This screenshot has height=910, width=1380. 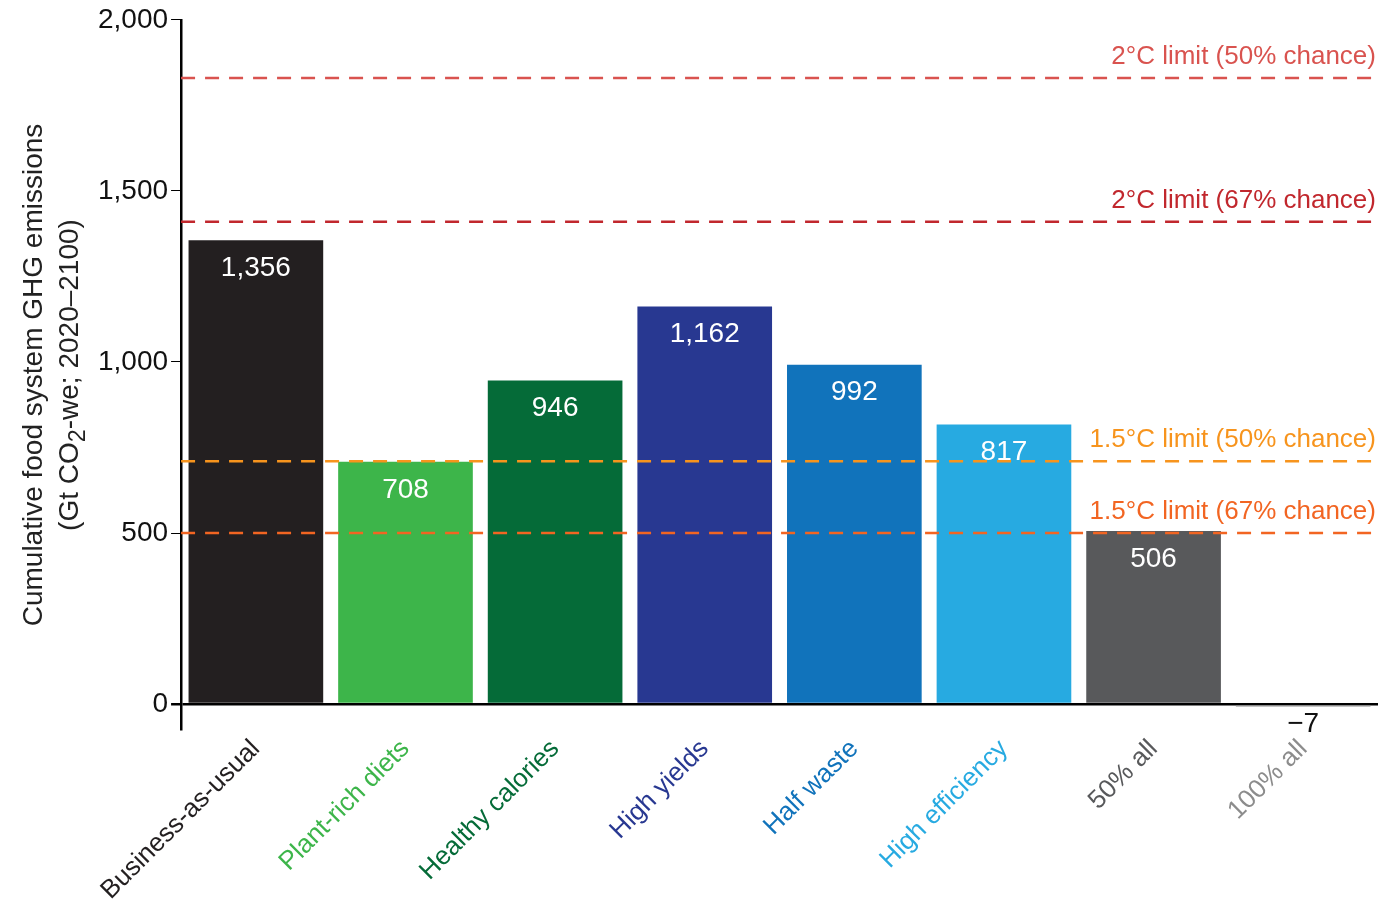 I want to click on y-tick-label: 1,000, so click(x=133, y=360).